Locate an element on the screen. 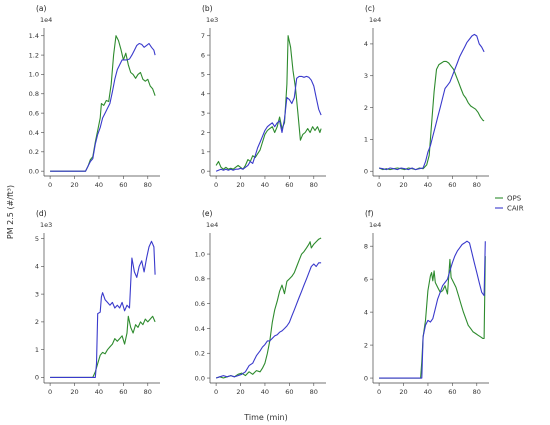  panel-b-y-tick-label: 6 is located at coordinates (203, 55).